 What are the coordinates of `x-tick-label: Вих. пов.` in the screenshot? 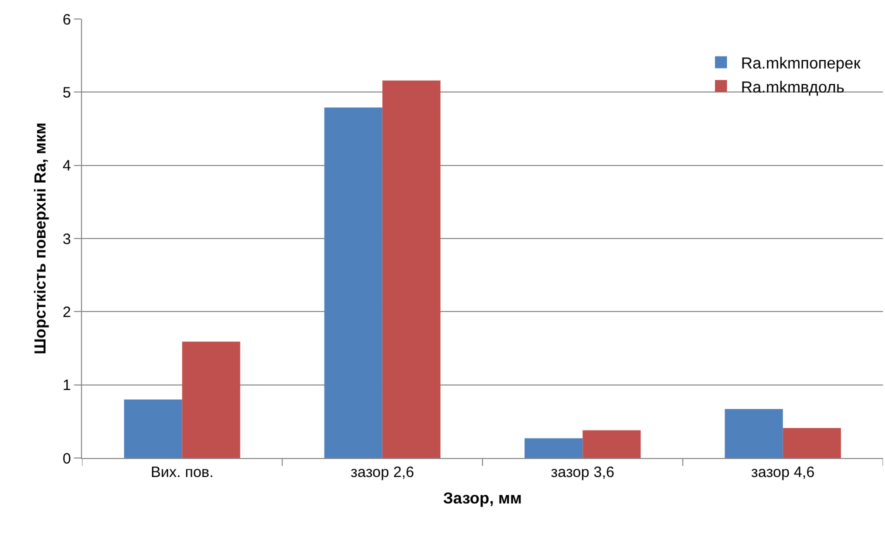 It's located at (182, 472).